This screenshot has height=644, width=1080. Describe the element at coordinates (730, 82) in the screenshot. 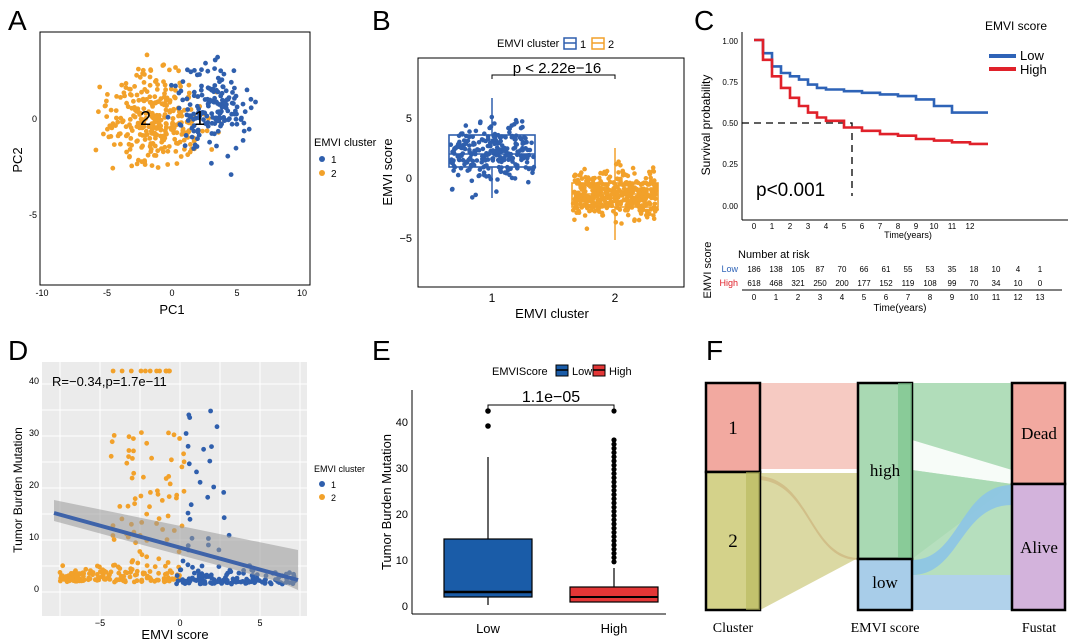

I see `c-ytick: 0.75` at that location.